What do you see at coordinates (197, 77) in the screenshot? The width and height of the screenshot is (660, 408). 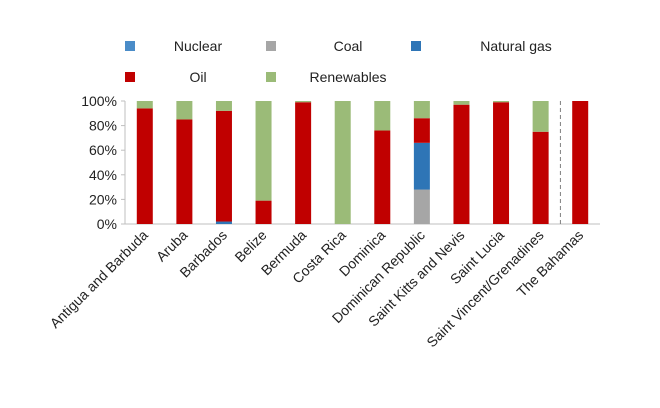 I see `legend-label-oil: Oil` at bounding box center [197, 77].